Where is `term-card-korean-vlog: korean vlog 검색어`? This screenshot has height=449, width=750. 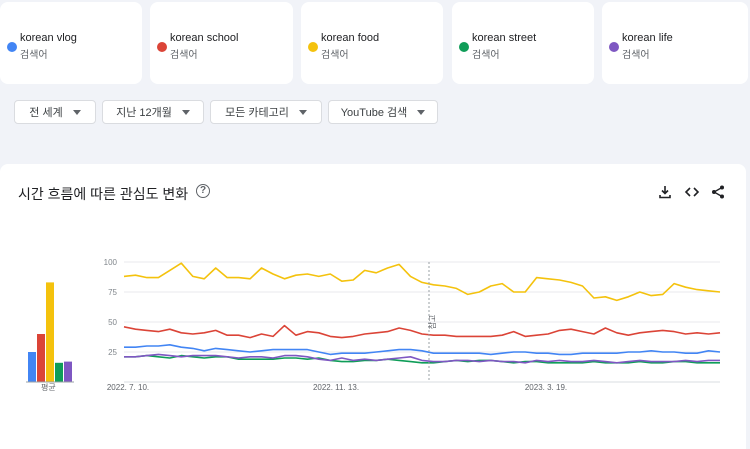
term-card-korean-vlog: korean vlog 검색어 is located at coordinates (71, 43).